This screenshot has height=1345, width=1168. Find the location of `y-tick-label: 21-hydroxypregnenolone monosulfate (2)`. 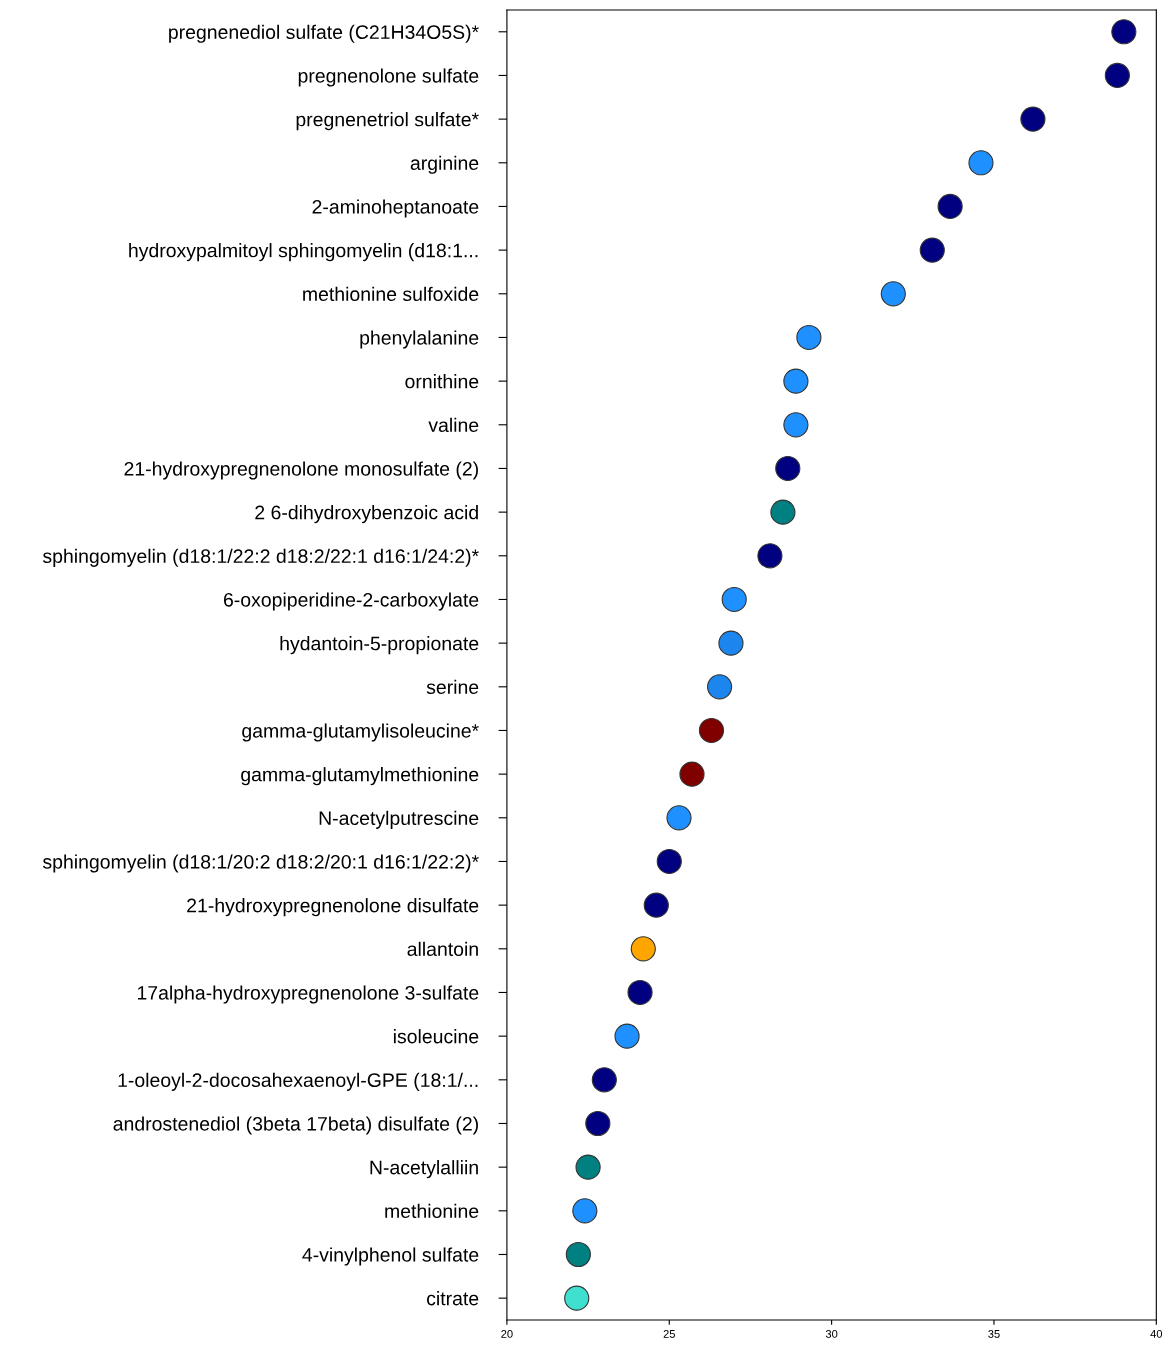

y-tick-label: 21-hydroxypregnenolone monosulfate (2) is located at coordinates (301, 470).